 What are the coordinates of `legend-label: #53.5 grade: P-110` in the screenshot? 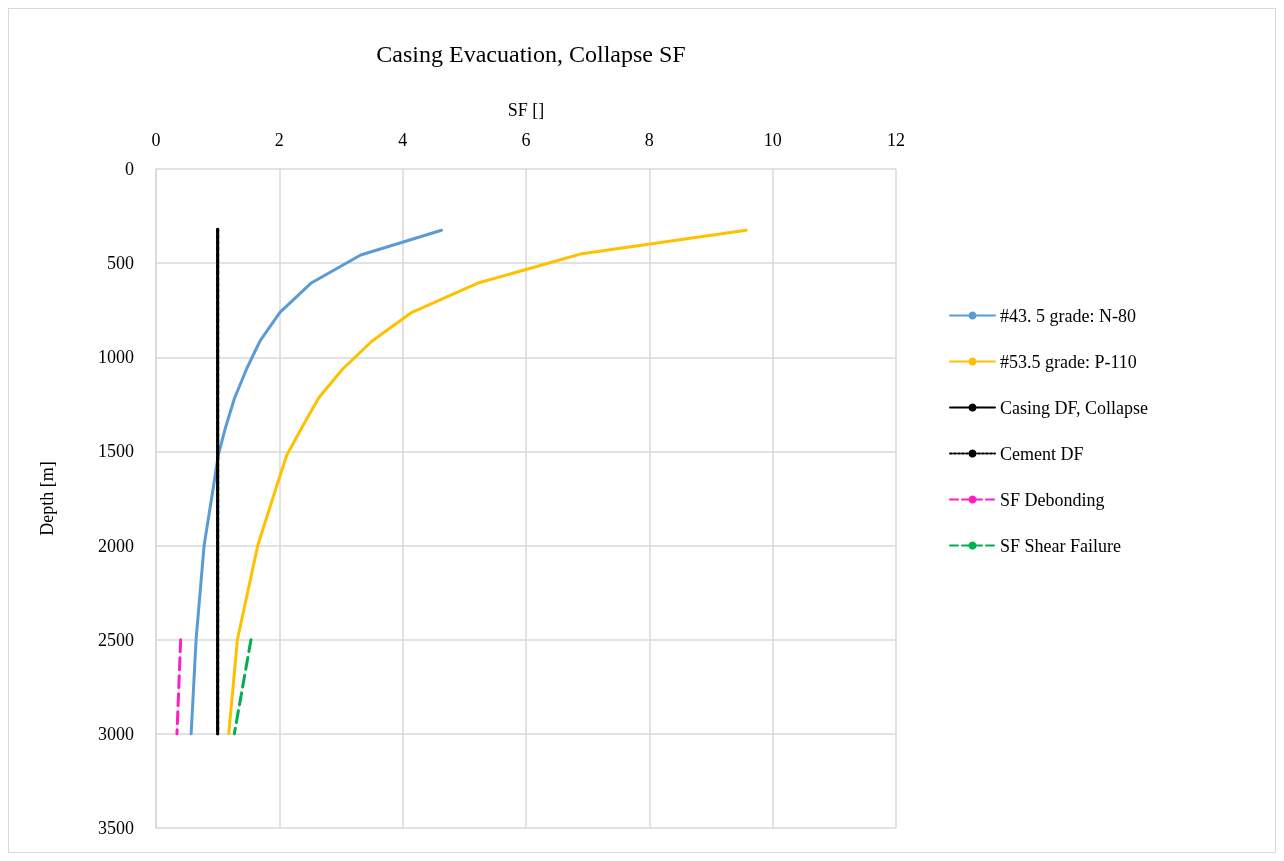 It's located at (1068, 361).